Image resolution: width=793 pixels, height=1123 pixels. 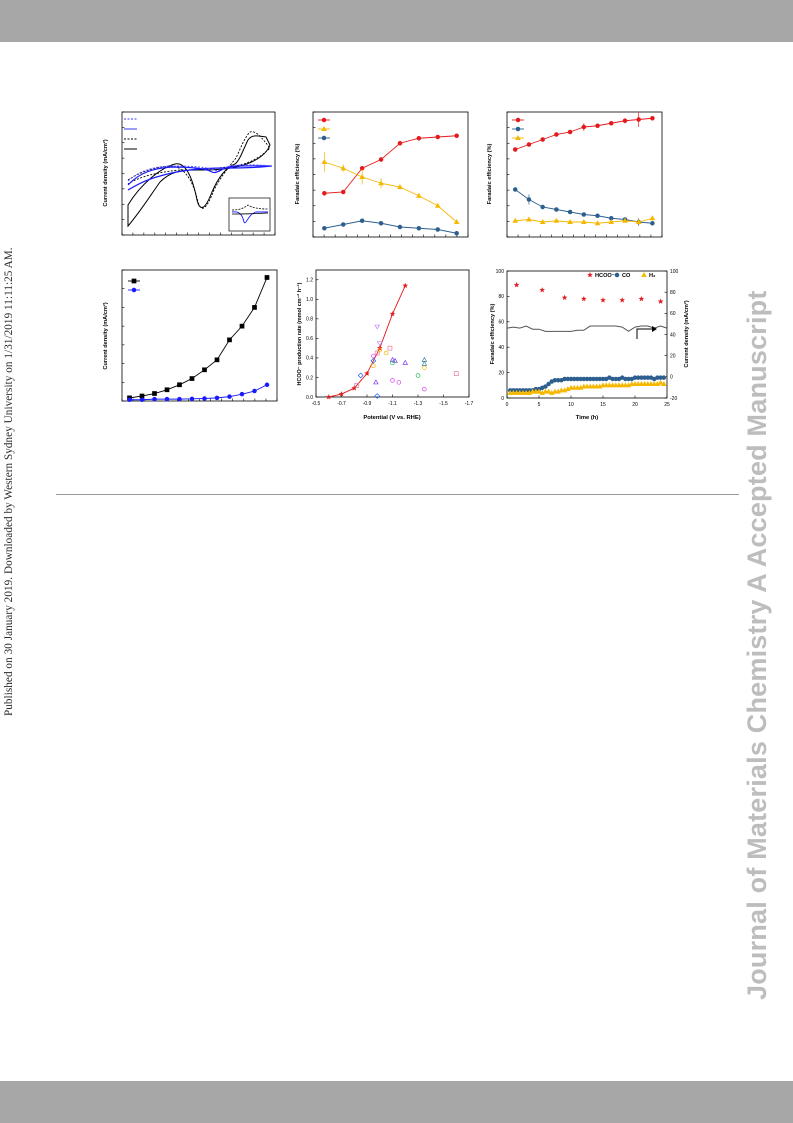 I want to click on panel-b-ylabel: Faradaic efficiency (%), so click(x=298, y=174).